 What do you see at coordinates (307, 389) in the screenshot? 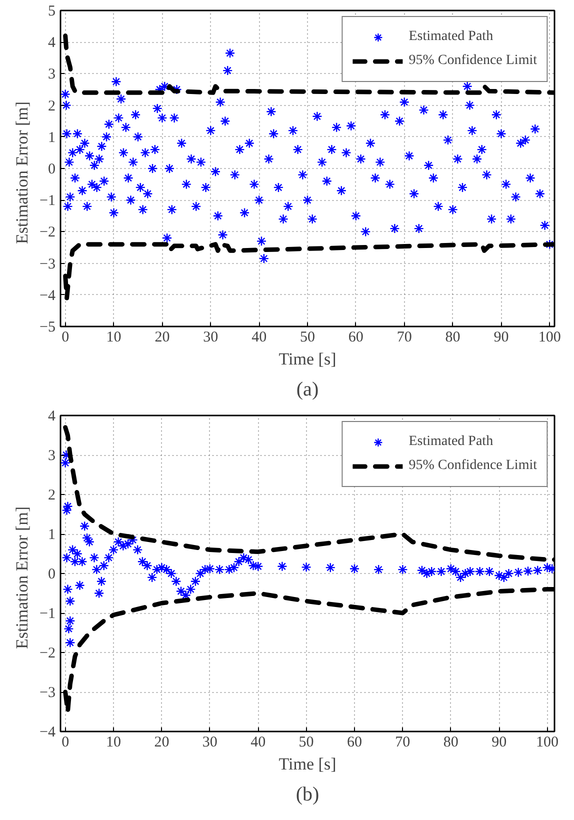
I see `text: (a)` at bounding box center [307, 389].